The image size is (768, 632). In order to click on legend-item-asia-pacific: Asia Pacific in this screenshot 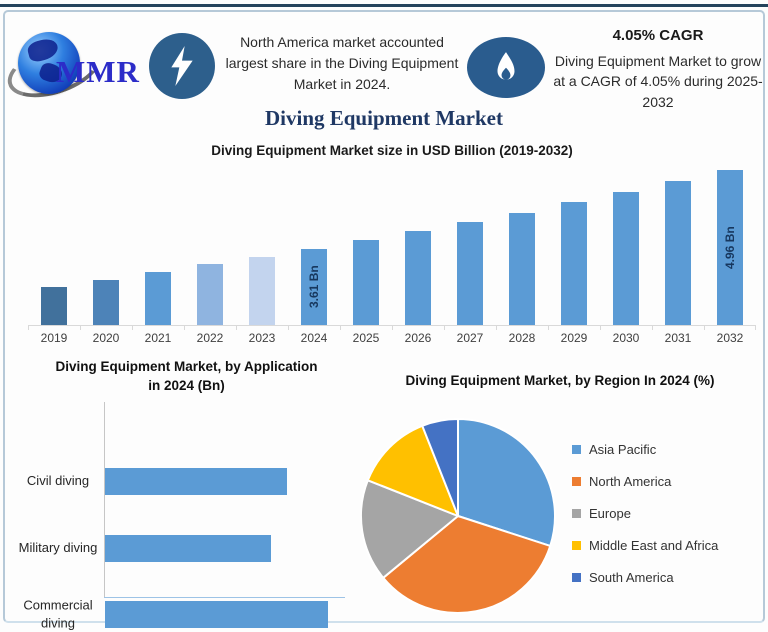, I will do `click(645, 449)`.